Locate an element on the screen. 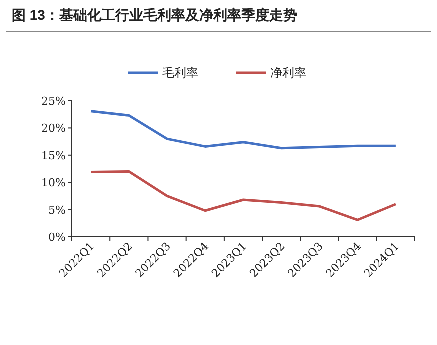 The image size is (437, 345). legend-label: 毛利率 is located at coordinates (180, 73).